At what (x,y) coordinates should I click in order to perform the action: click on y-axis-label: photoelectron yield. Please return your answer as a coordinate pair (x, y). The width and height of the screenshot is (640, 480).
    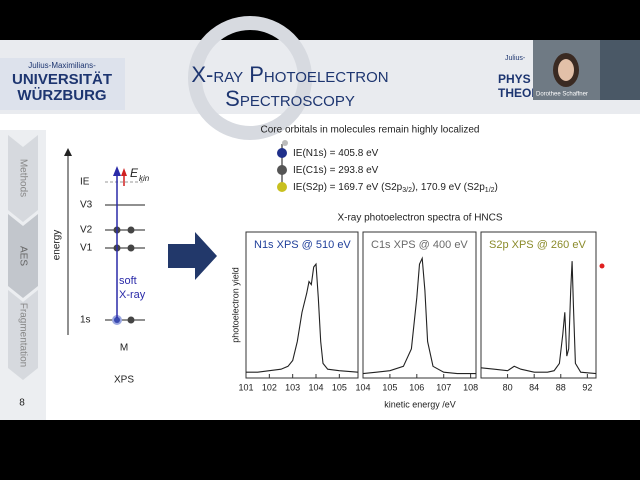
    Looking at the image, I should click on (235, 305).